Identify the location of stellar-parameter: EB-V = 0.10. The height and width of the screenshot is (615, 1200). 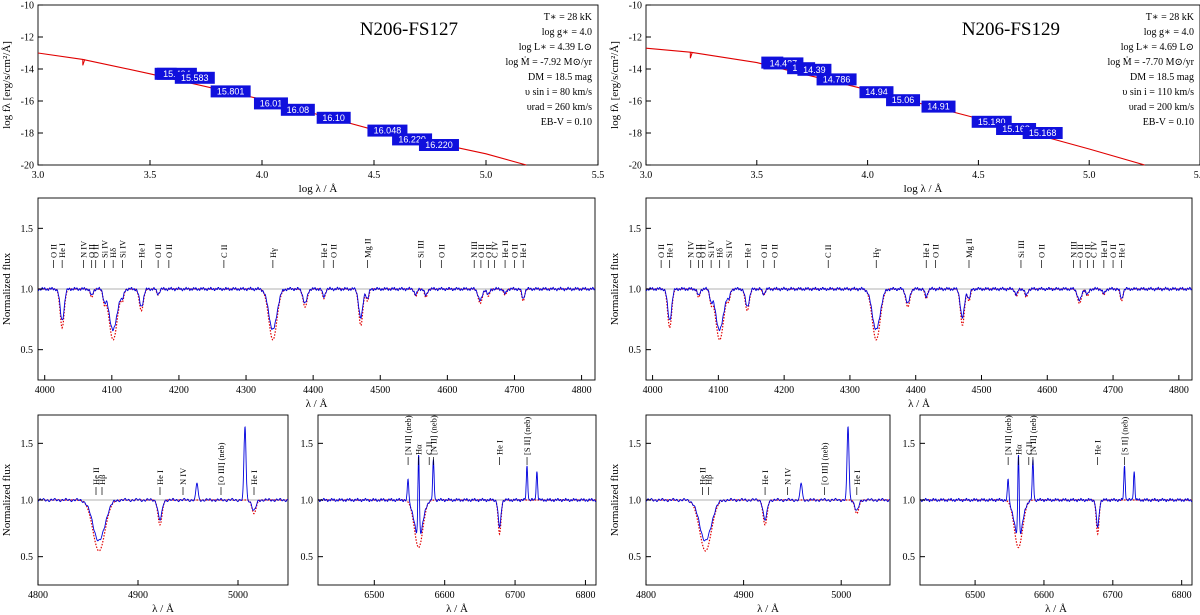
(1168, 122).